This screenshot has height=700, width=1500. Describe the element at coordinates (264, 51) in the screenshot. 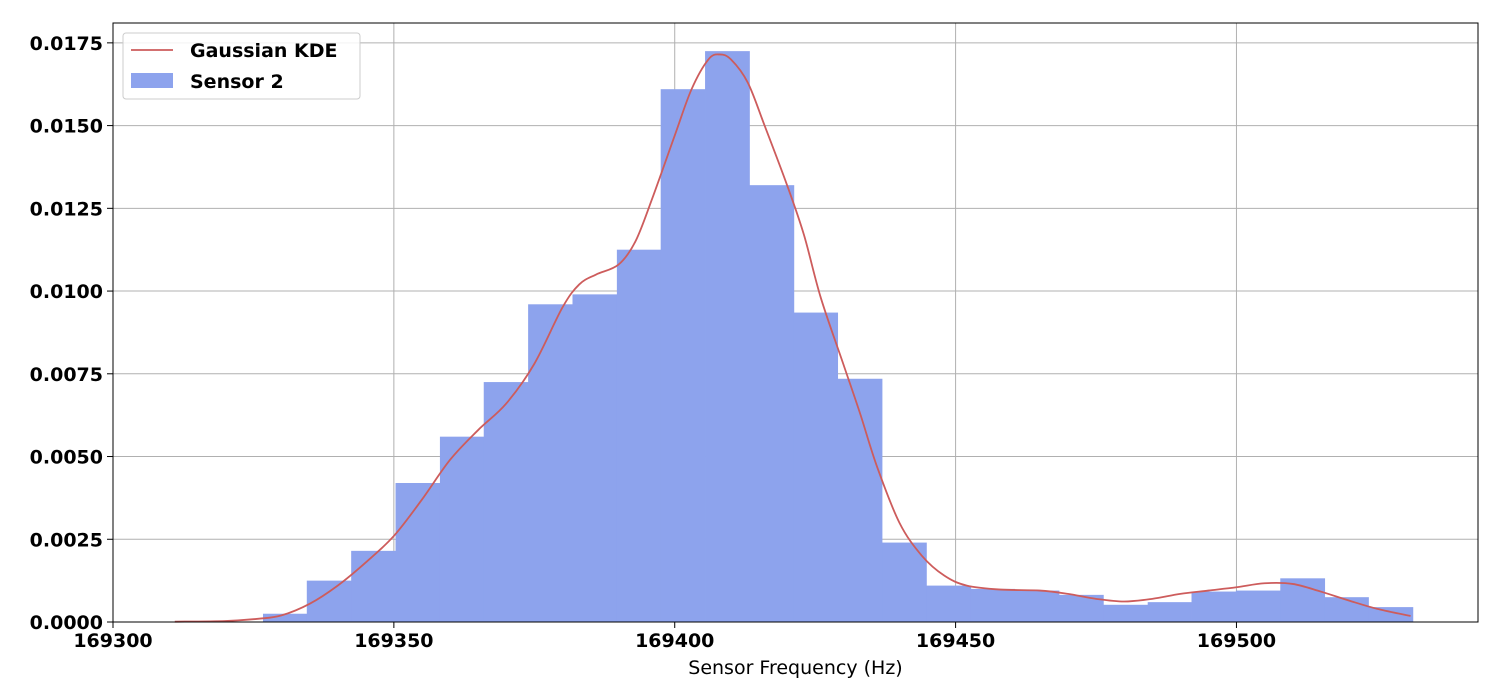

I see `legend-kde-label: Gaussian KDE` at that location.